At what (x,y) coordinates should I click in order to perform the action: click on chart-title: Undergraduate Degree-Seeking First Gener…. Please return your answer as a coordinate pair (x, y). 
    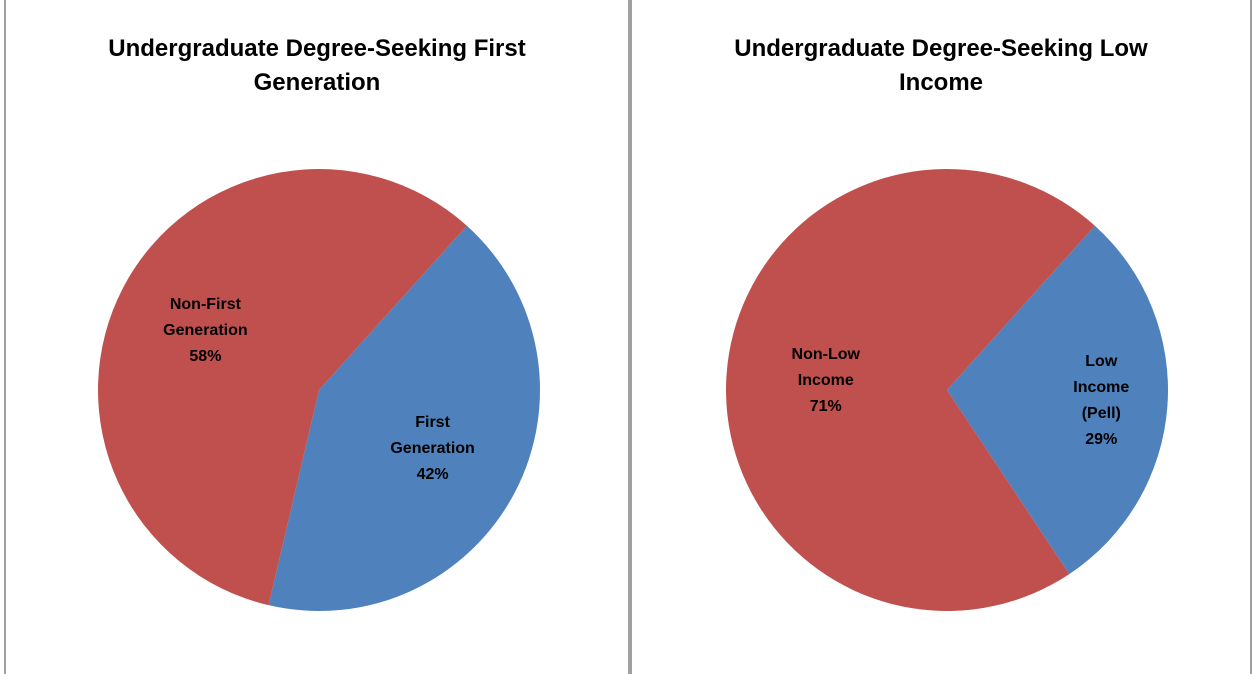
    Looking at the image, I should click on (317, 65).